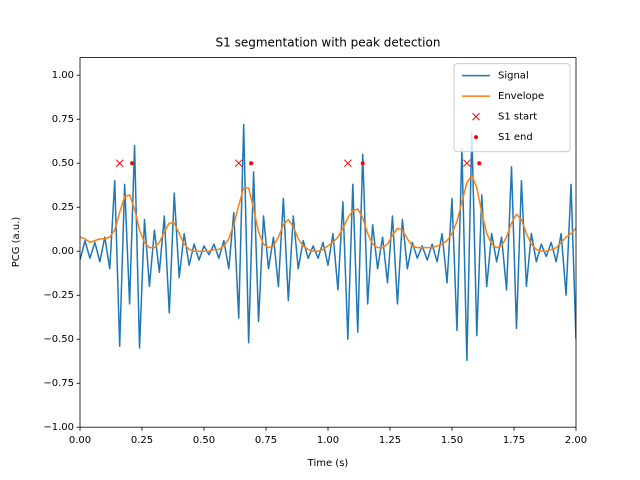 Image resolution: width=640 pixels, height=480 pixels. Describe the element at coordinates (58, 427) in the screenshot. I see `y-tick-label: −1.00` at that location.